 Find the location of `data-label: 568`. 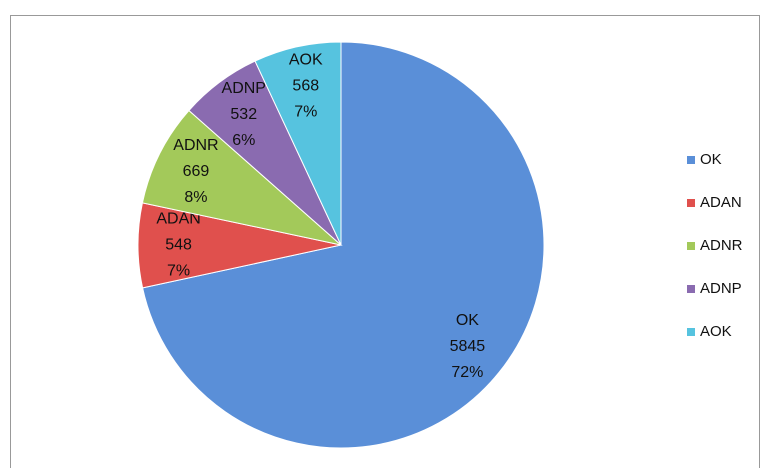

data-label: 568 is located at coordinates (305, 86).